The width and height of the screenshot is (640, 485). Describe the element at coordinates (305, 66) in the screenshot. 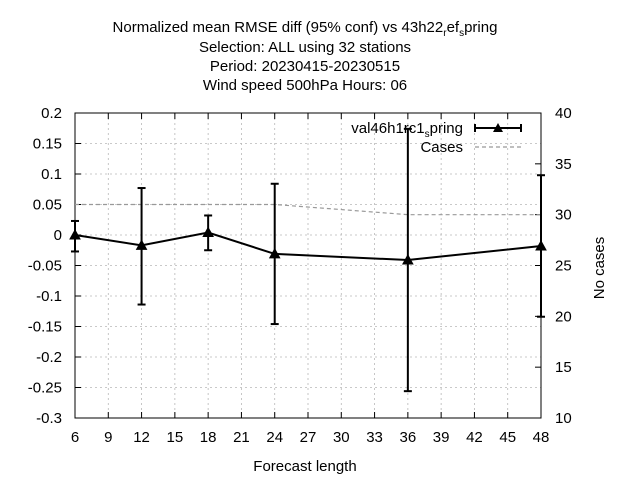

I see `title-line-3: Period: 20230415-20230515` at that location.